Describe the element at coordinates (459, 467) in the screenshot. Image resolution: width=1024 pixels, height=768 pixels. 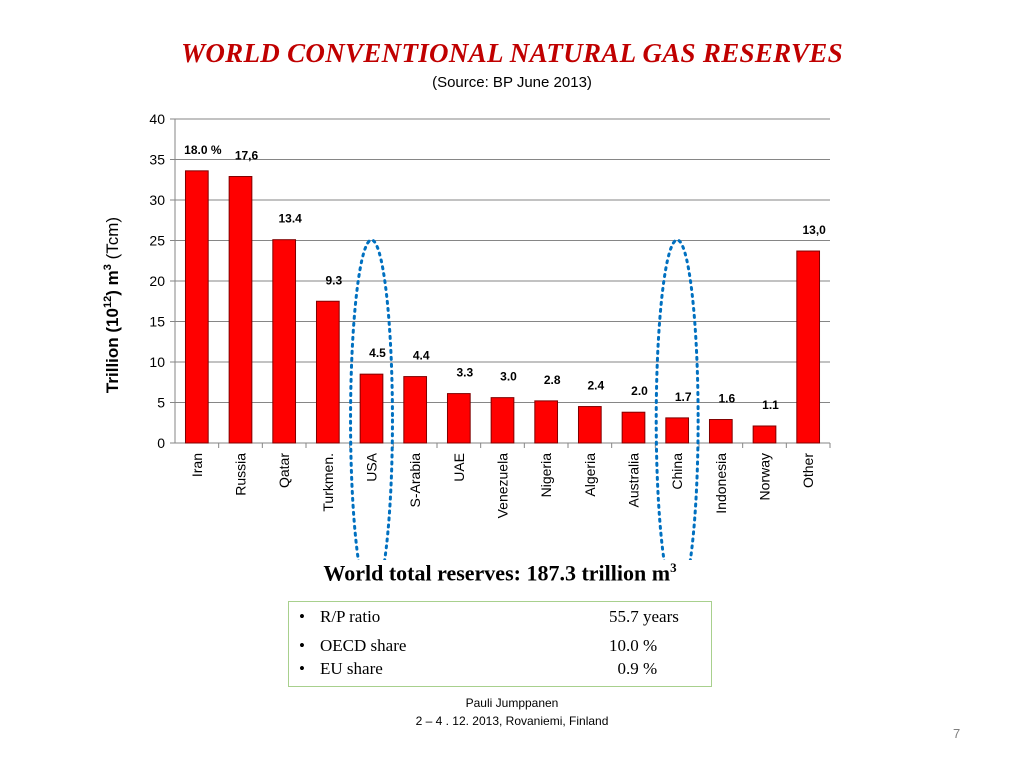
I see `x-tick-label: UAE` at that location.